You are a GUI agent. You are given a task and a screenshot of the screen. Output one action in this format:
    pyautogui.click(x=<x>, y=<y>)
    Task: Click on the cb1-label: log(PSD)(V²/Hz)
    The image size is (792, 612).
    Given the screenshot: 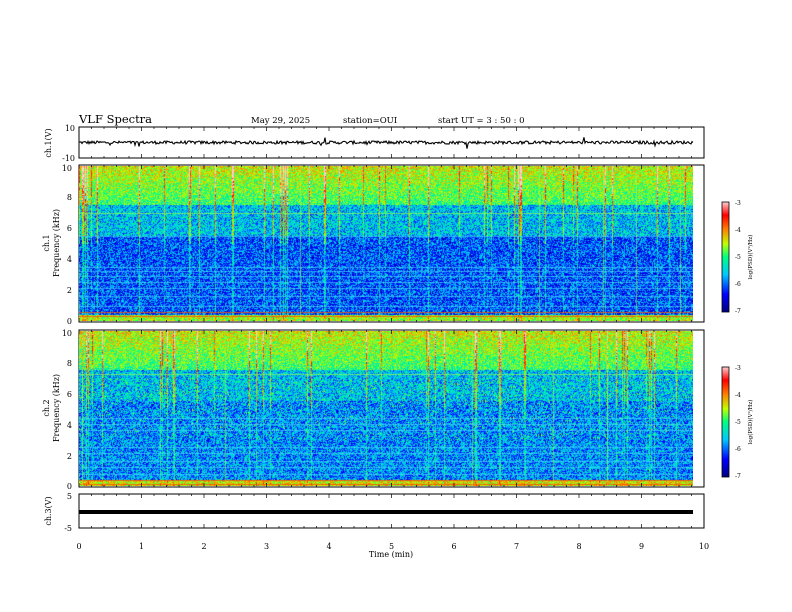 What is the action you would take?
    pyautogui.click(x=750, y=257)
    